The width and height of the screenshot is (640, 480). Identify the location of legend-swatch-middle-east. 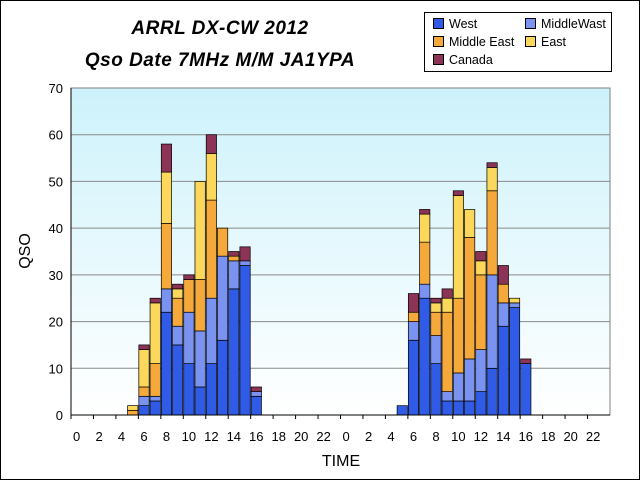
(438, 42).